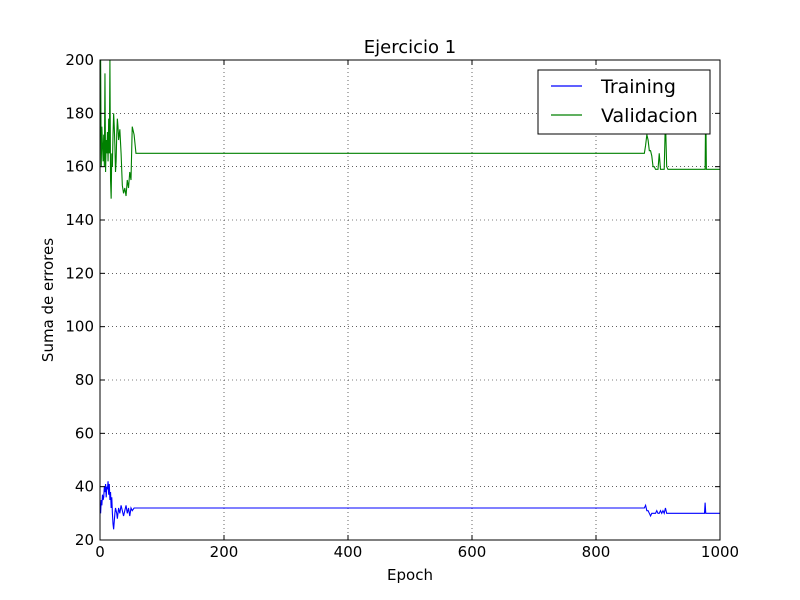 This screenshot has width=800, height=600. Describe the element at coordinates (48, 300) in the screenshot. I see `y-axis-label: Suma de errores` at that location.